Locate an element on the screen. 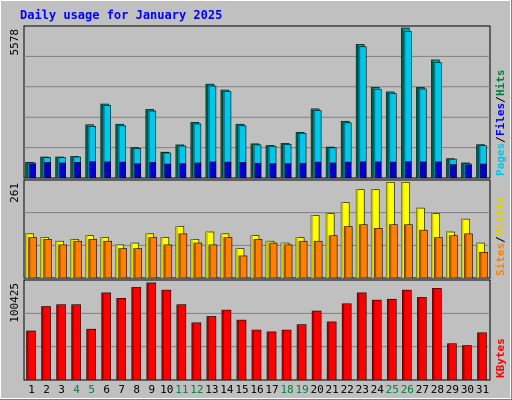  chart-title: Daily usage for January 2025 is located at coordinates (121, 15).